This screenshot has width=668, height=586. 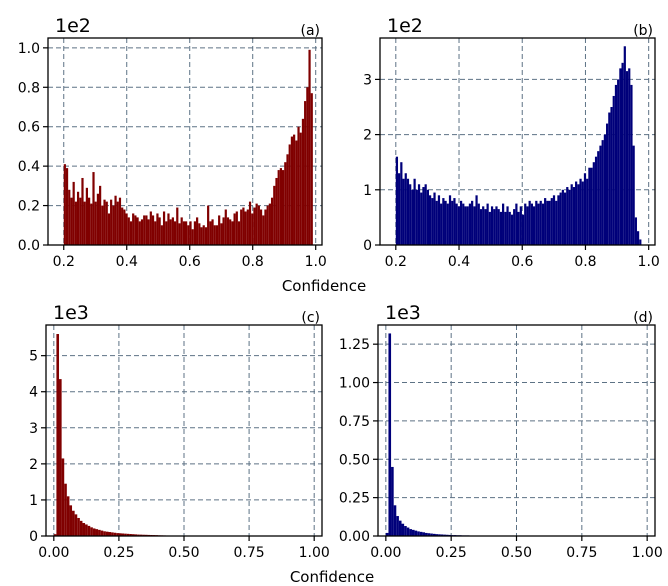 I want to click on x-tick-label: 0.00, so click(x=53, y=553).